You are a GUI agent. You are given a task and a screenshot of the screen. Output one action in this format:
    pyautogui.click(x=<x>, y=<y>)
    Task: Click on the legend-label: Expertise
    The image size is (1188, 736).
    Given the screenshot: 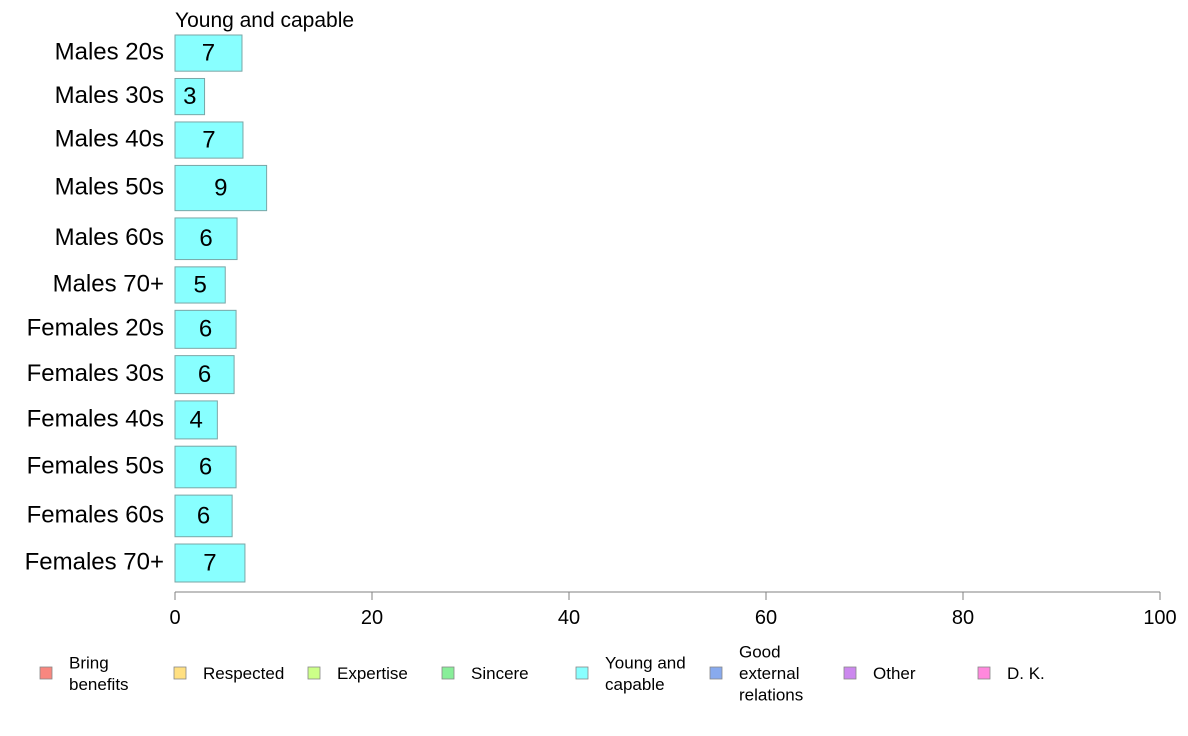 What is the action you would take?
    pyautogui.click(x=372, y=673)
    